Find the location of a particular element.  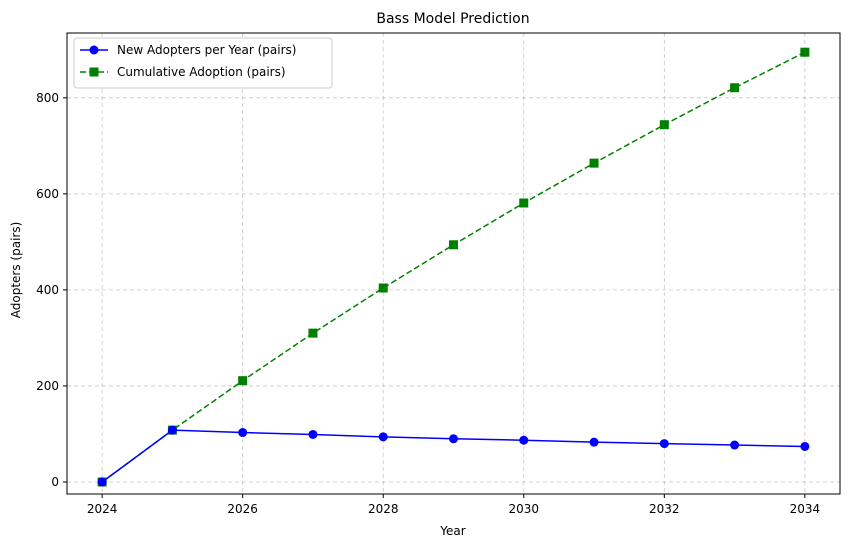

y-tick-label: 0 is located at coordinates (55, 482).